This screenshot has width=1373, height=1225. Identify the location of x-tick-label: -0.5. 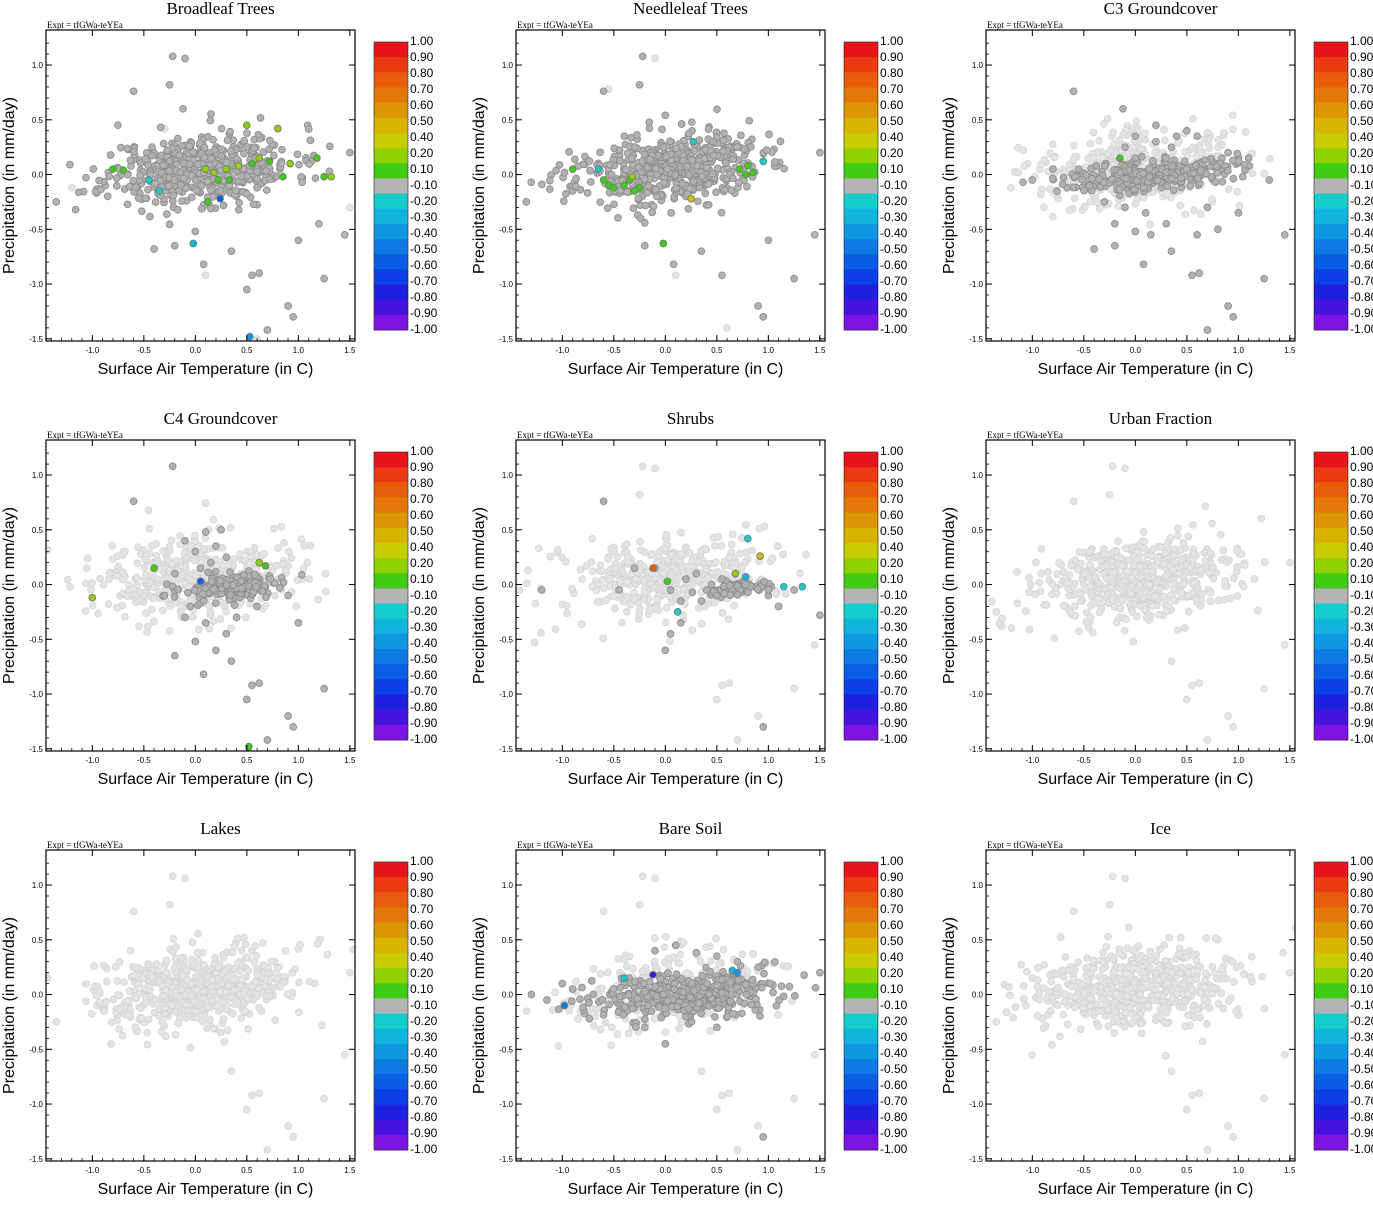
(614, 350).